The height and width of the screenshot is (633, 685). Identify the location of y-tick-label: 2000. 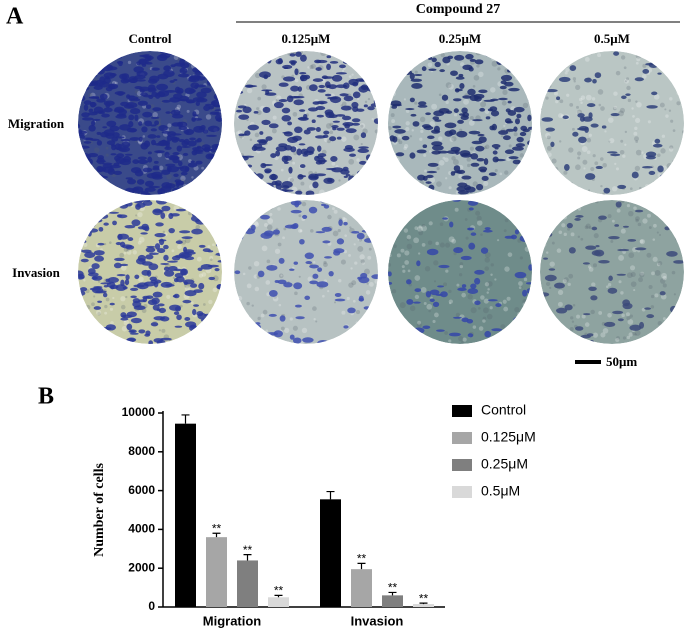
(141, 567).